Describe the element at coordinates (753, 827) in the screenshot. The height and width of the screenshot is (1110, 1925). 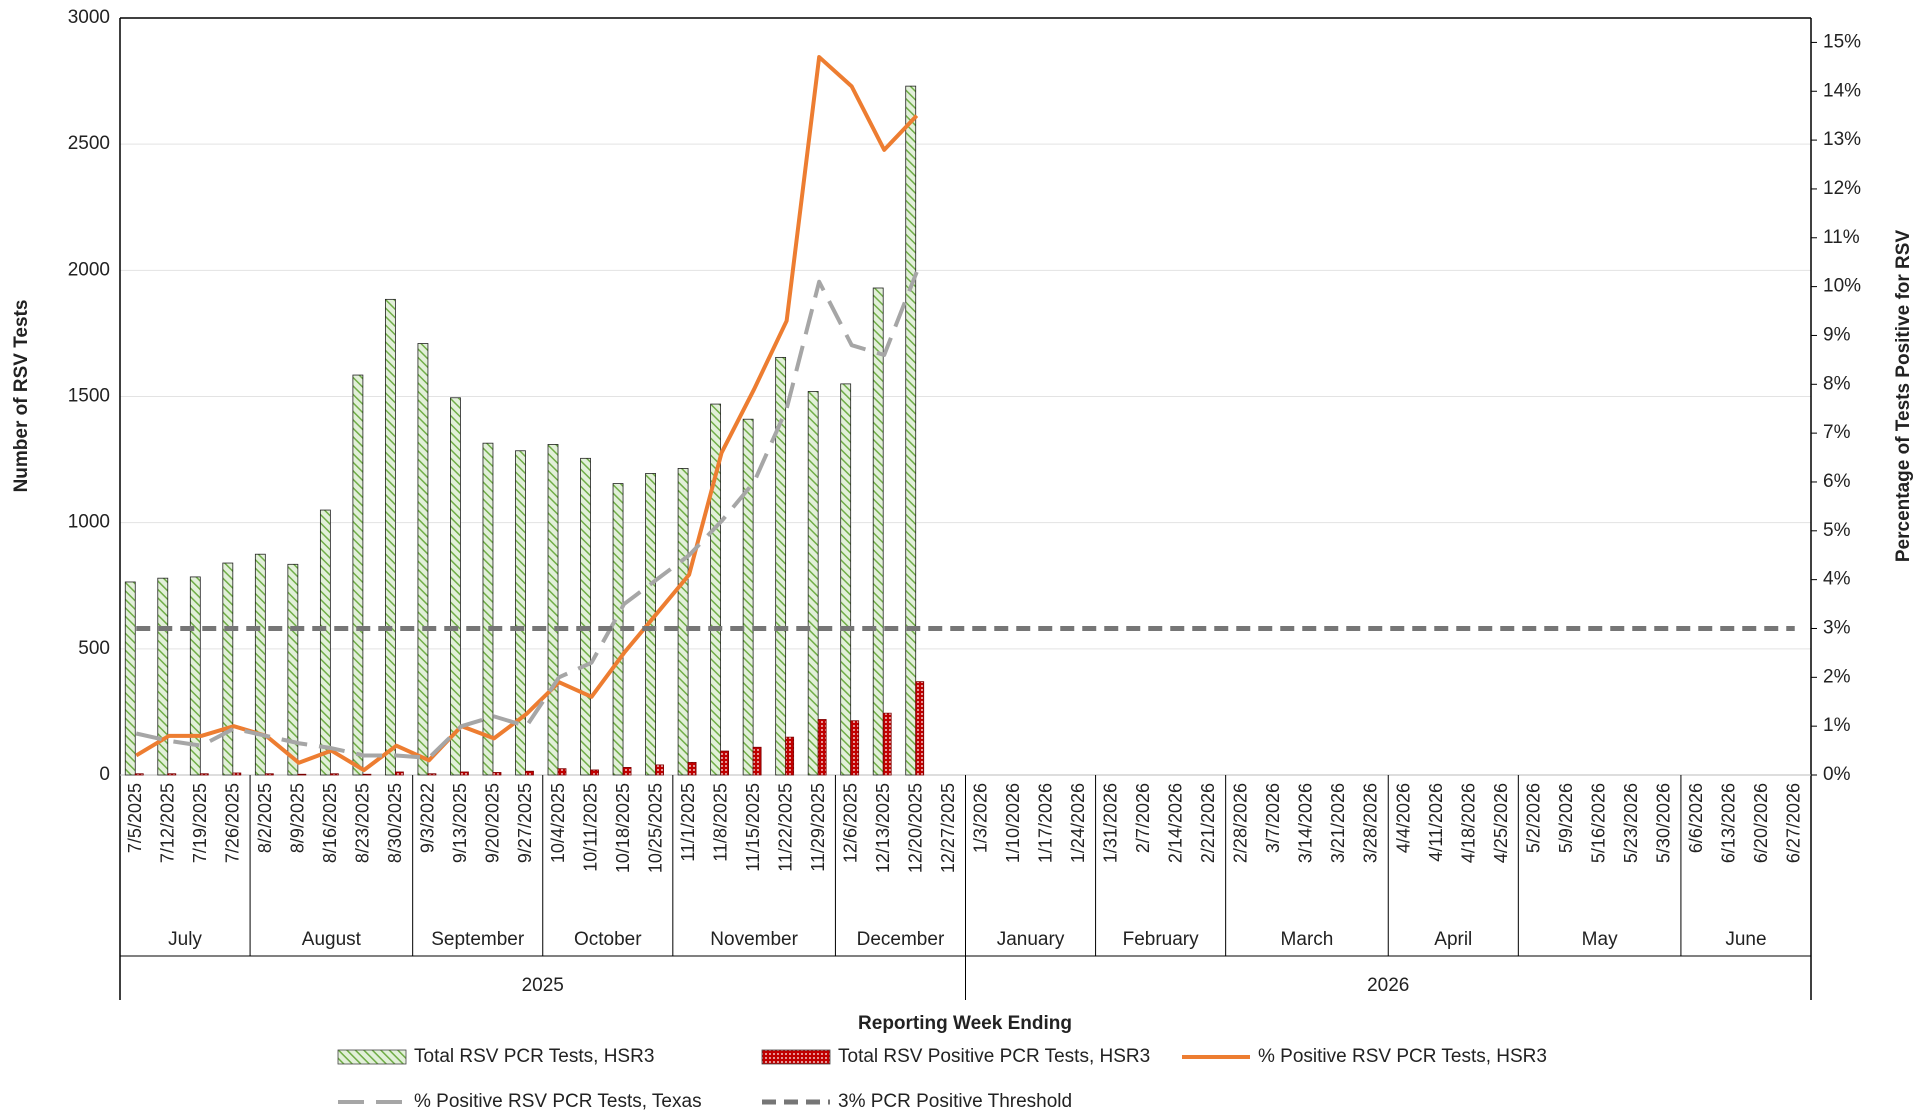
I see `x-tick-label: 11/15/2025` at that location.